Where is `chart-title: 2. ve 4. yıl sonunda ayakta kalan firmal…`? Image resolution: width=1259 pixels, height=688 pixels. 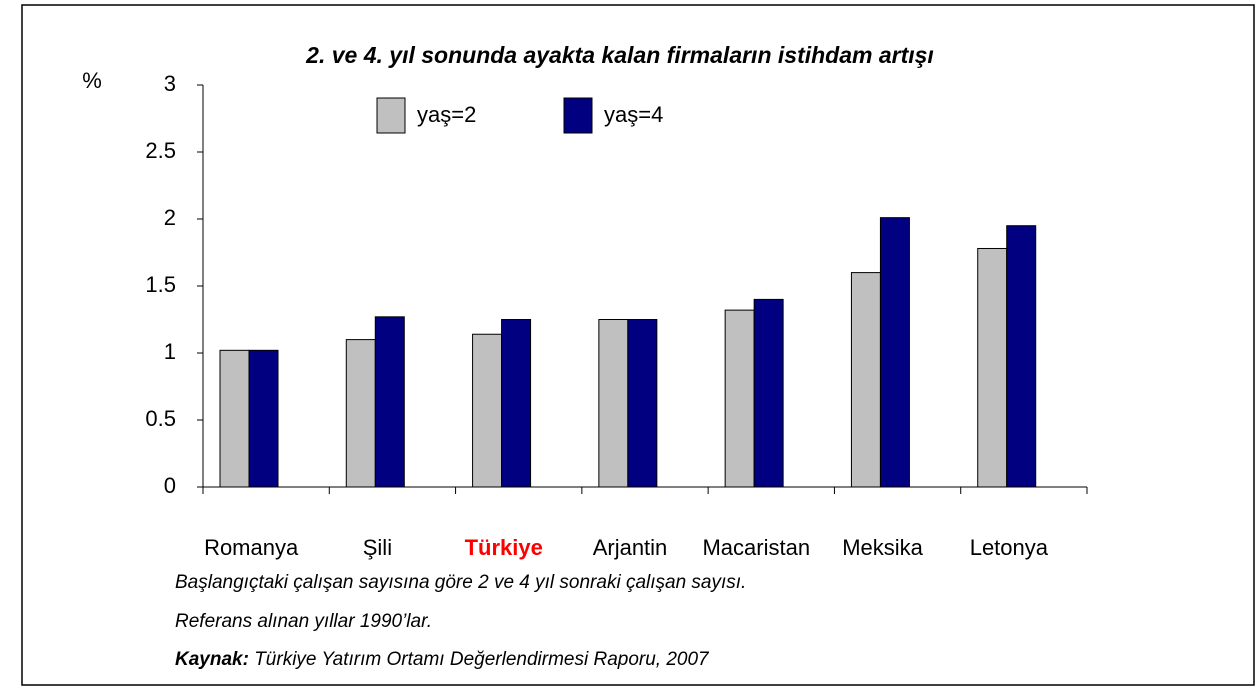 chart-title: 2. ve 4. yıl sonunda ayakta kalan firmal… is located at coordinates (619, 55).